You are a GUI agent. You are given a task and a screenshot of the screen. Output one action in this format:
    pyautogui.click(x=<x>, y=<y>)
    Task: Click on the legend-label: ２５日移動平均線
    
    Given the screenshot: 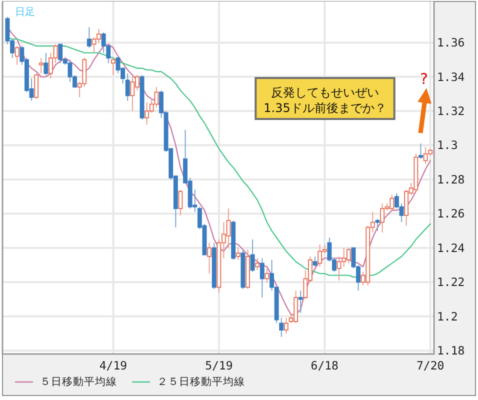 What is the action you would take?
    pyautogui.click(x=201, y=382)
    